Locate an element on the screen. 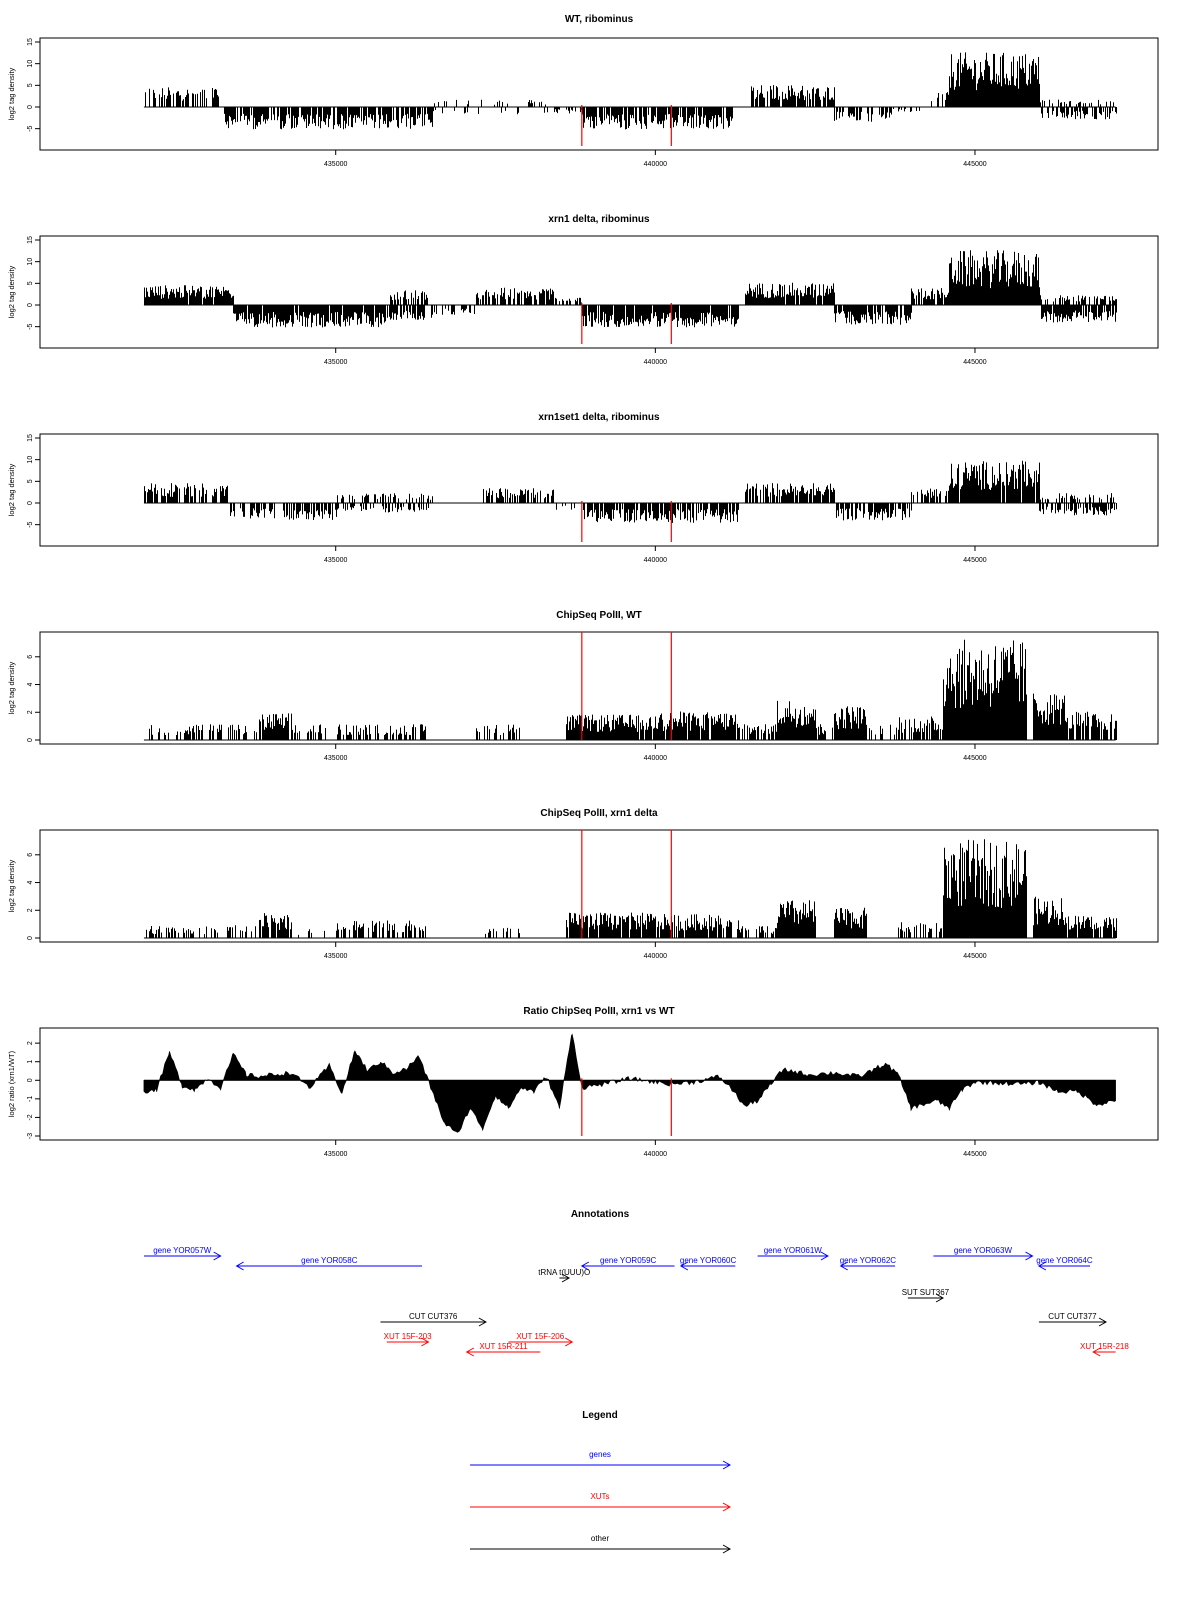 The image size is (1200, 1605). legend-item: genes is located at coordinates (600, 1459).